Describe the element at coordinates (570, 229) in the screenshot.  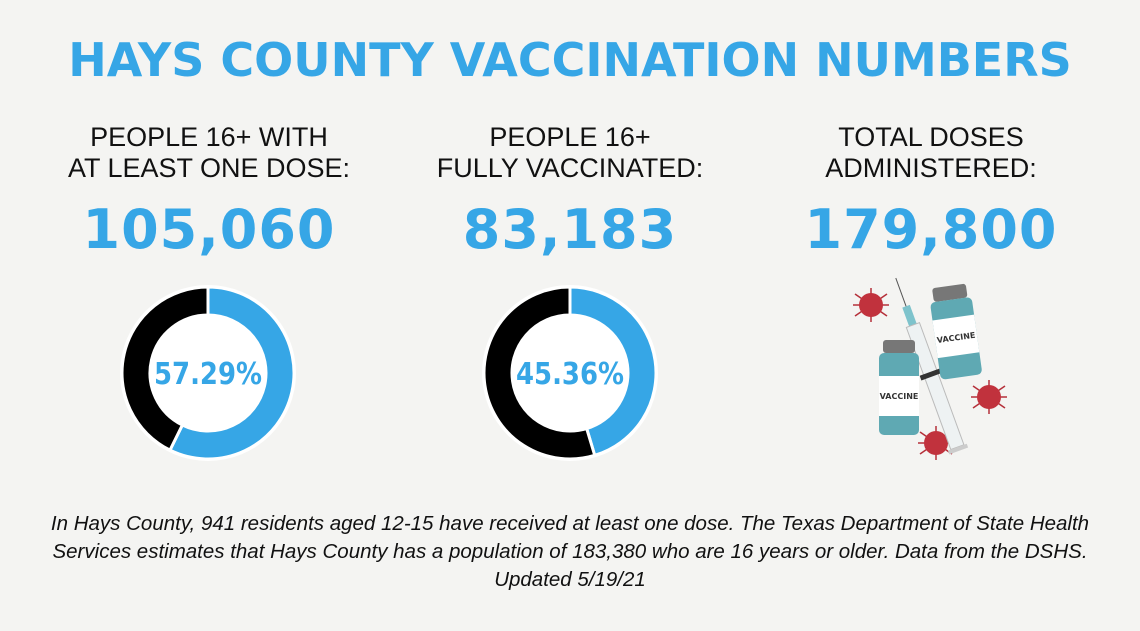
I see `stat-value: 83,183` at that location.